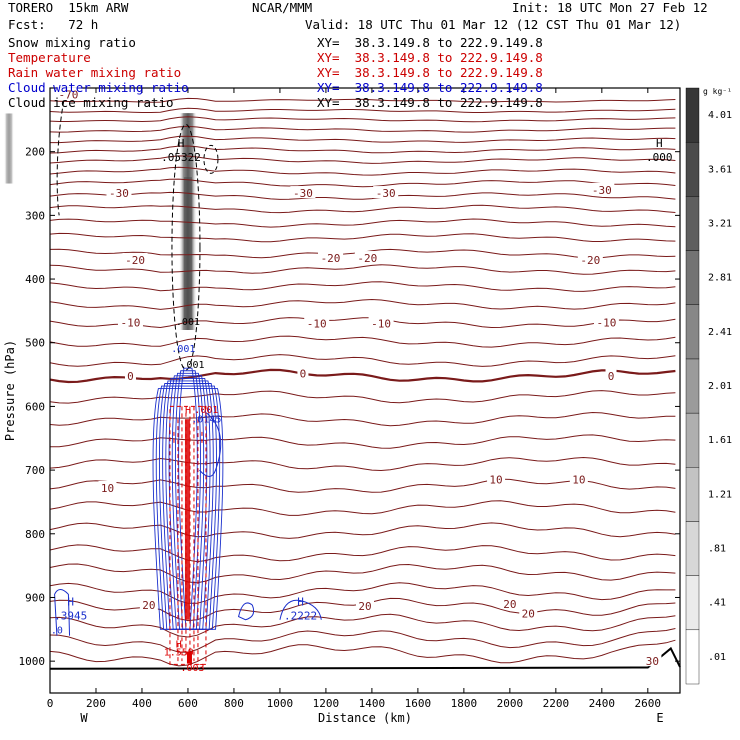  Describe the element at coordinates (189, 657) in the screenshot. I see `rain-core-base` at that location.